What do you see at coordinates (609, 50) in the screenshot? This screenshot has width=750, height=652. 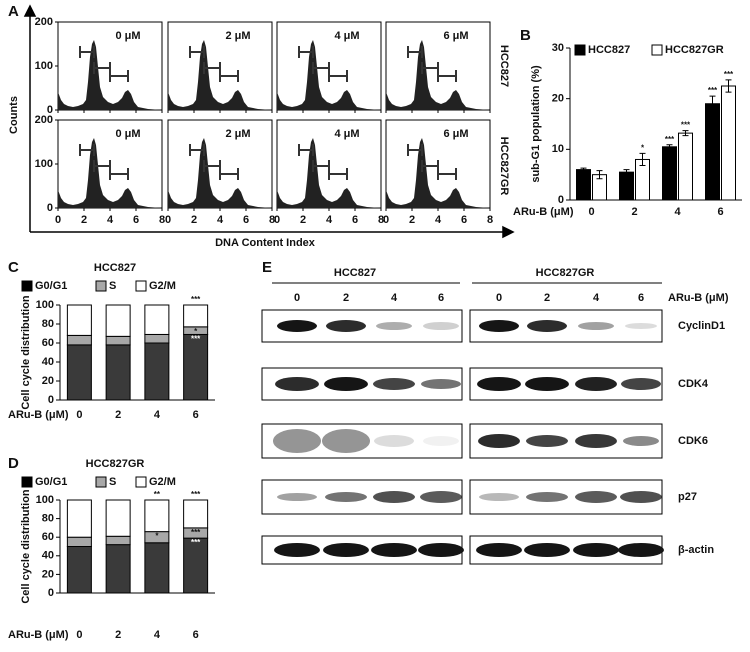 I see `legend-label: HCC827` at bounding box center [609, 50].